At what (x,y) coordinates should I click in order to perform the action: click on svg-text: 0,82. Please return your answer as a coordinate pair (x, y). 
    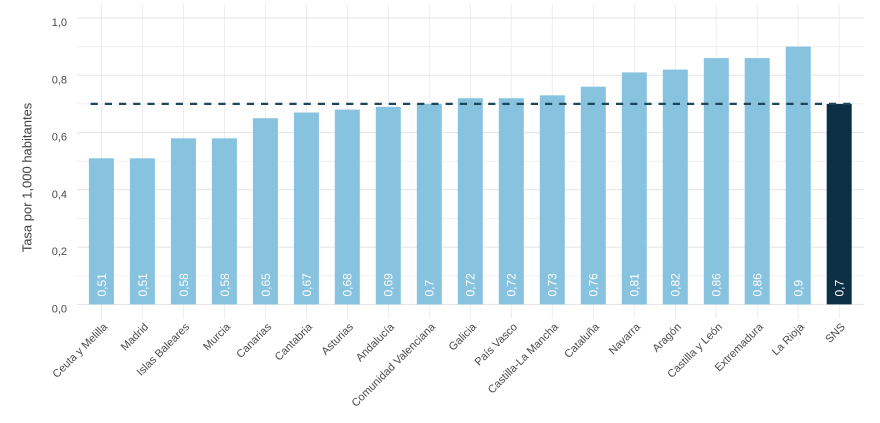
    Looking at the image, I should click on (676, 285).